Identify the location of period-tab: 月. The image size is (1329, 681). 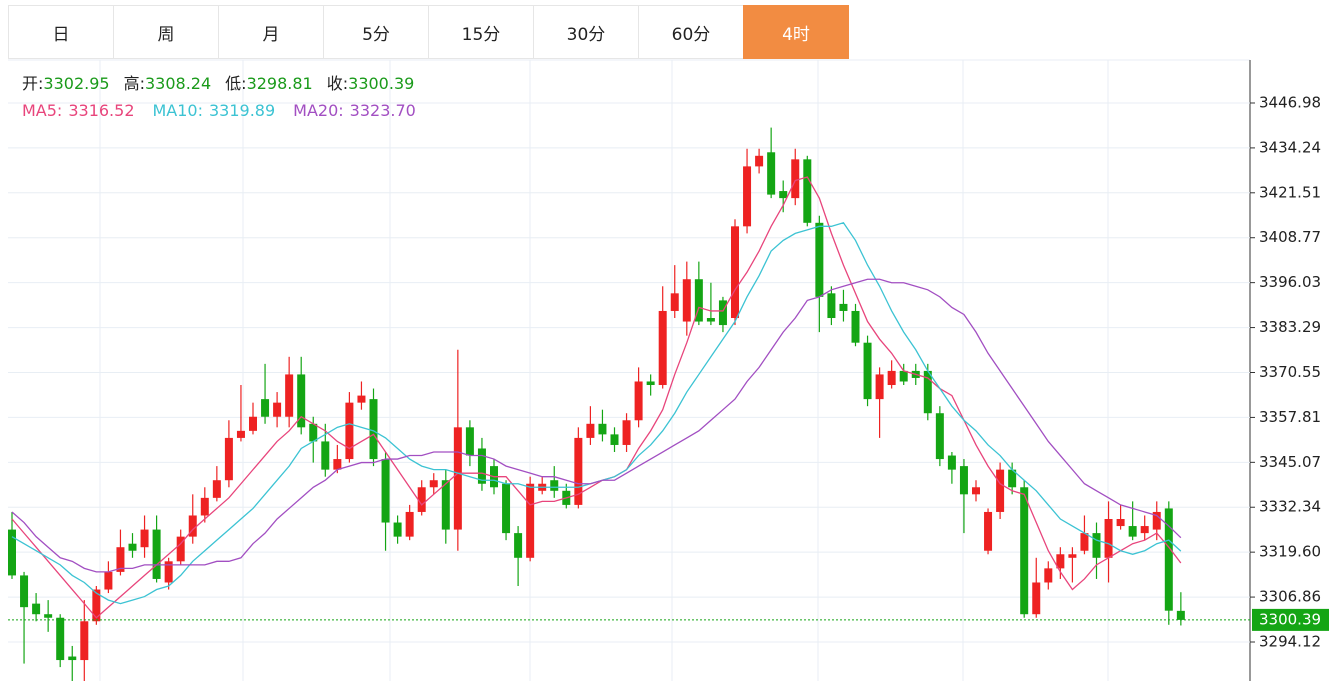
(271, 32).